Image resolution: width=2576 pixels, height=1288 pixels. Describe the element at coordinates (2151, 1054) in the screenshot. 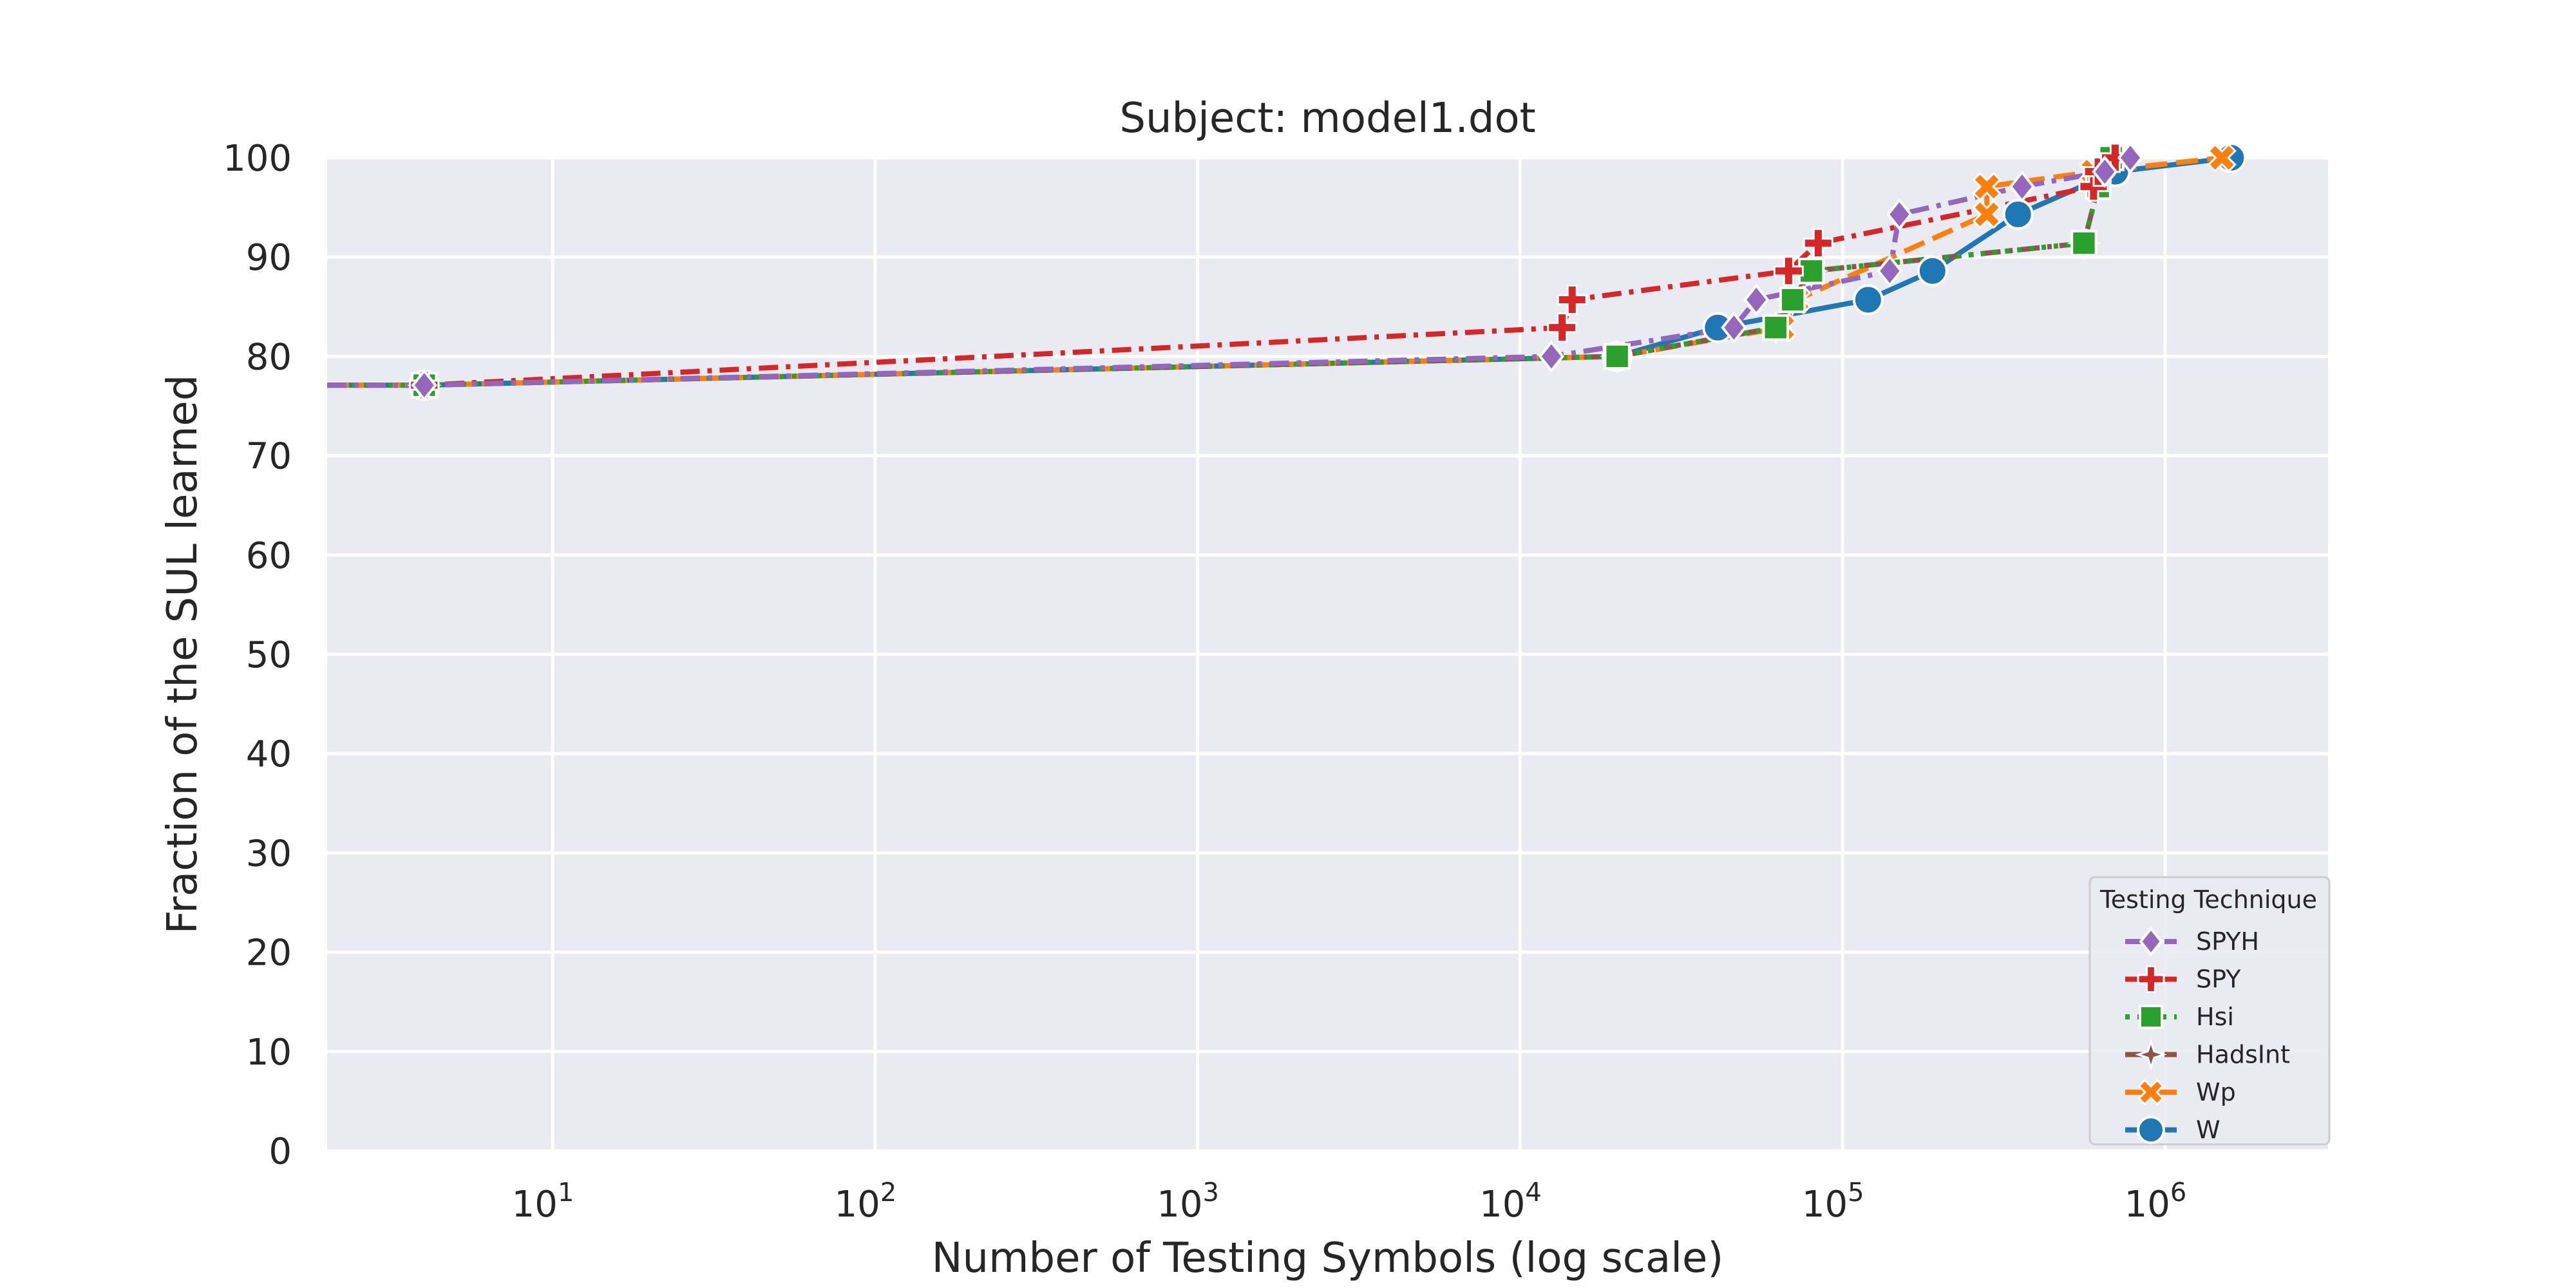

I see `marker-star` at that location.